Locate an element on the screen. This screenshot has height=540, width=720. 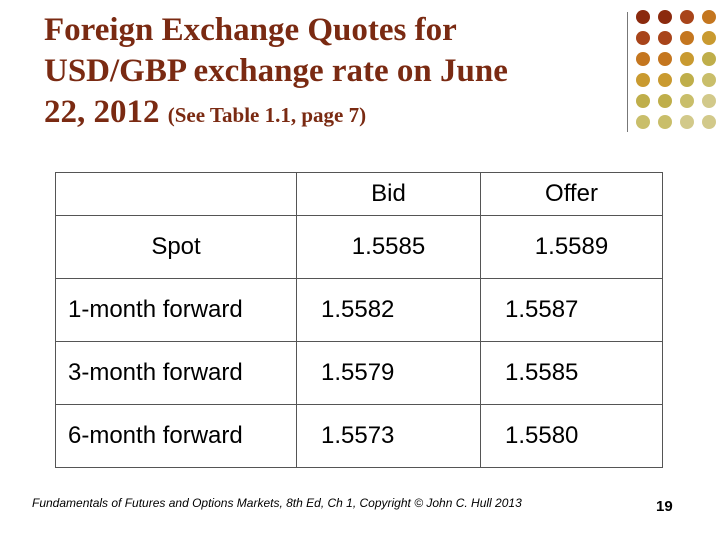
table-row: Spot 1.5585 1.5589 is located at coordinates (359, 247).